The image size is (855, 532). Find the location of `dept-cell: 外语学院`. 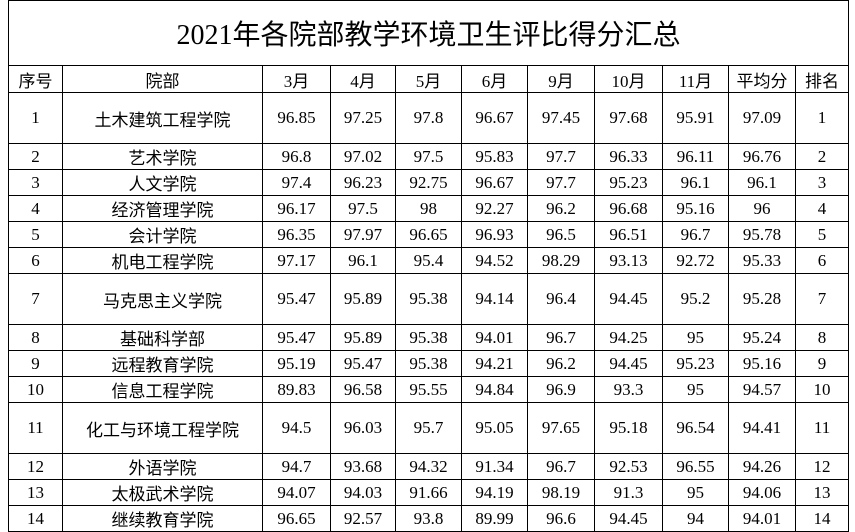

dept-cell: 外语学院 is located at coordinates (162, 466).